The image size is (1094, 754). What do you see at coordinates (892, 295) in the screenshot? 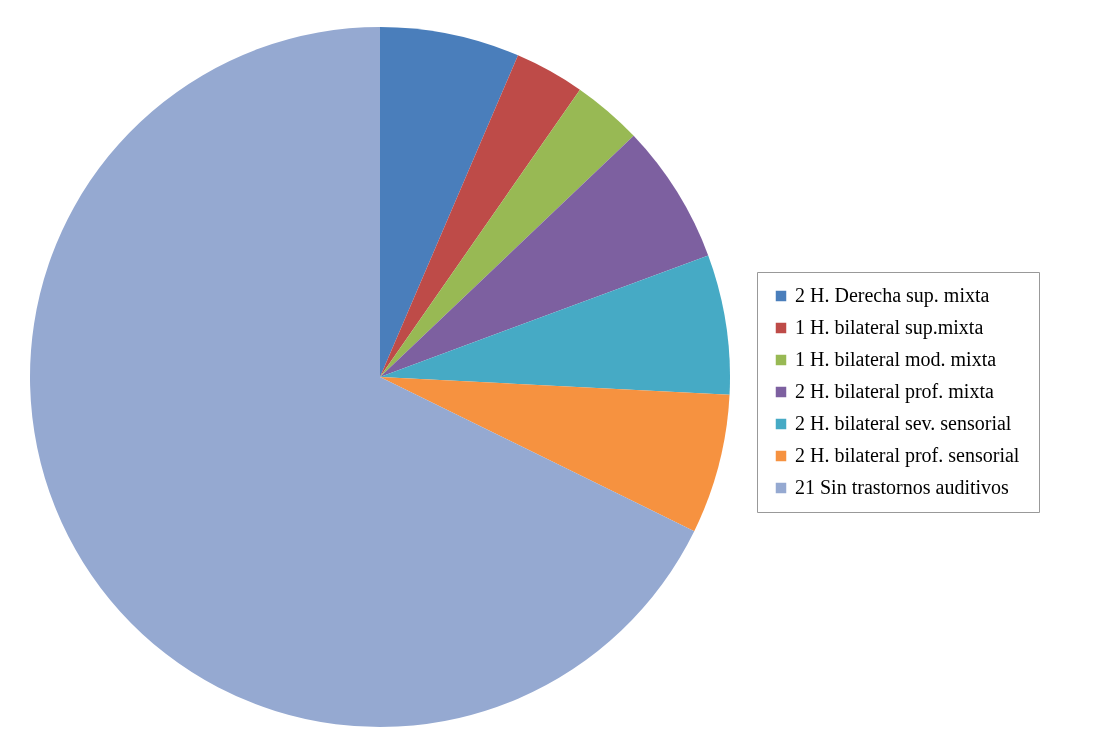
I see `legend-label: 2 H. Derecha sup. mixta` at bounding box center [892, 295].